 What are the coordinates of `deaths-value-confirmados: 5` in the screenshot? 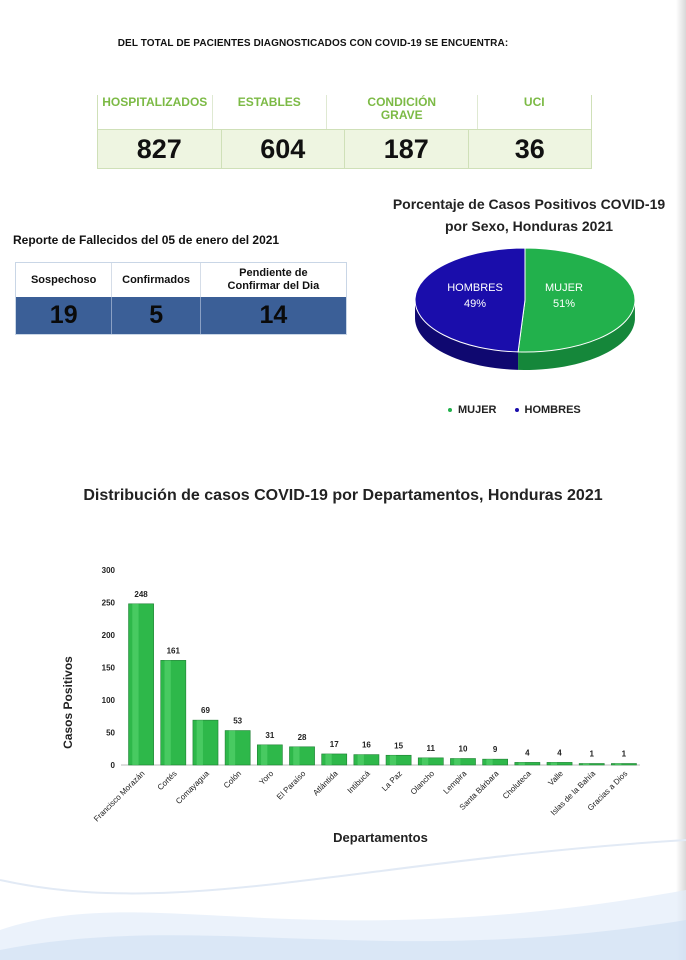 It's located at (156, 315).